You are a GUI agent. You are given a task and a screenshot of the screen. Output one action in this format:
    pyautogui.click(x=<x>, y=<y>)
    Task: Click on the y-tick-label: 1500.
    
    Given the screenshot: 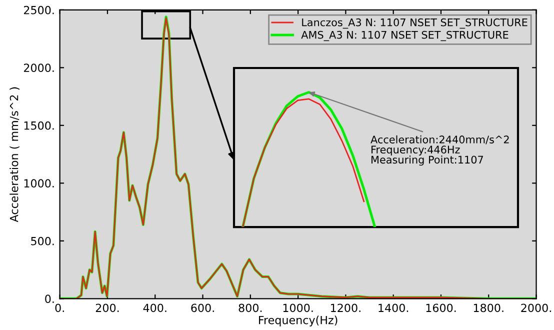 What is the action you would take?
    pyautogui.click(x=39, y=125)
    